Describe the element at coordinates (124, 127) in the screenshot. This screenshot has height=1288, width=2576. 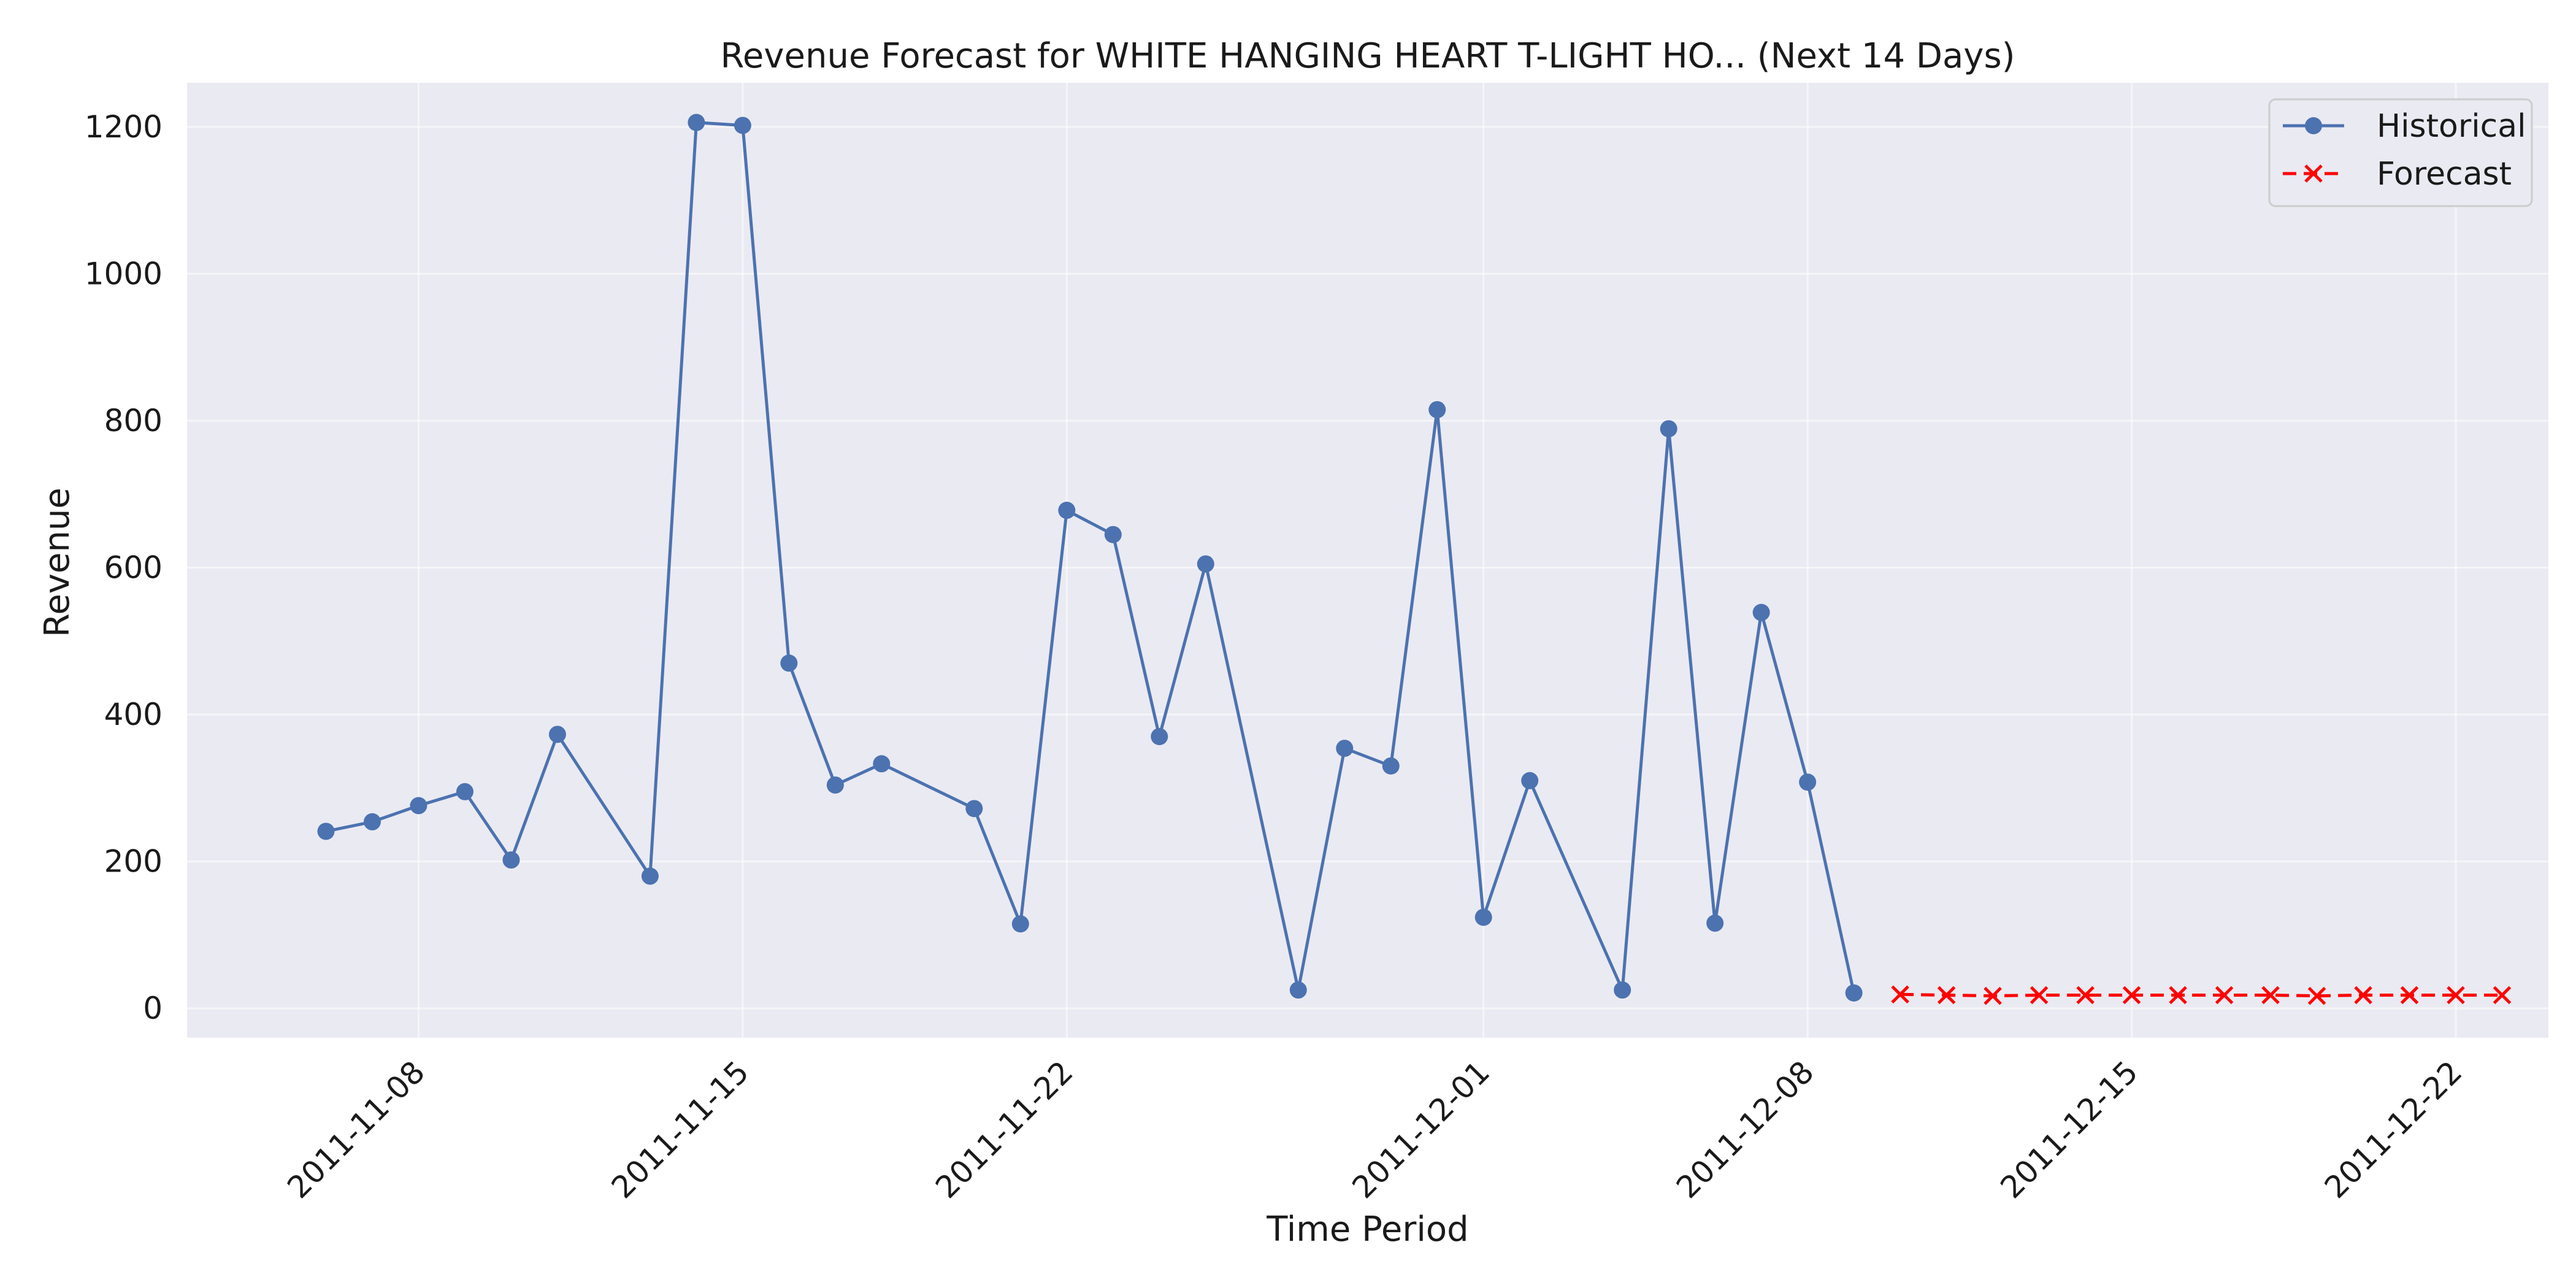
I see `y-tick-label: 1200` at that location.